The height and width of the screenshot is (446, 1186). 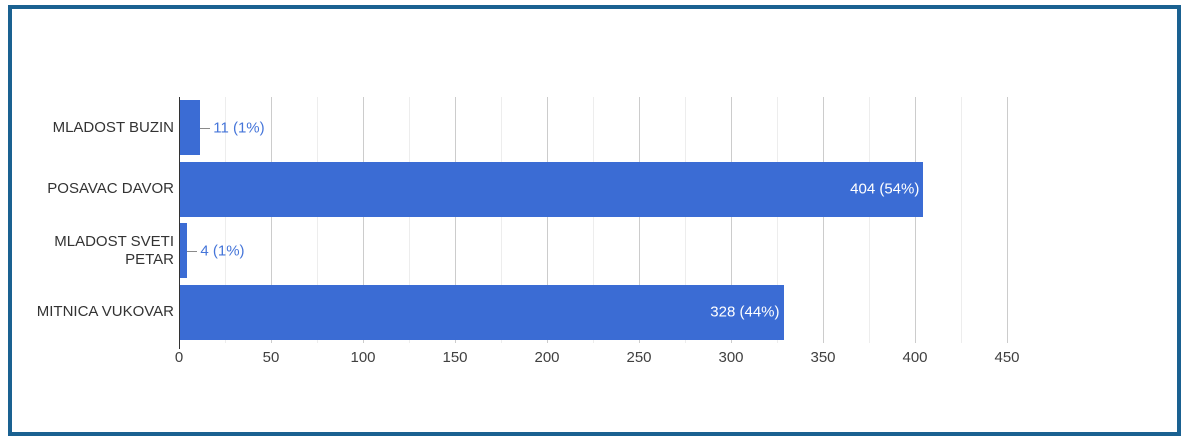 I want to click on bar-value-label: 328 (44%), so click(x=745, y=312).